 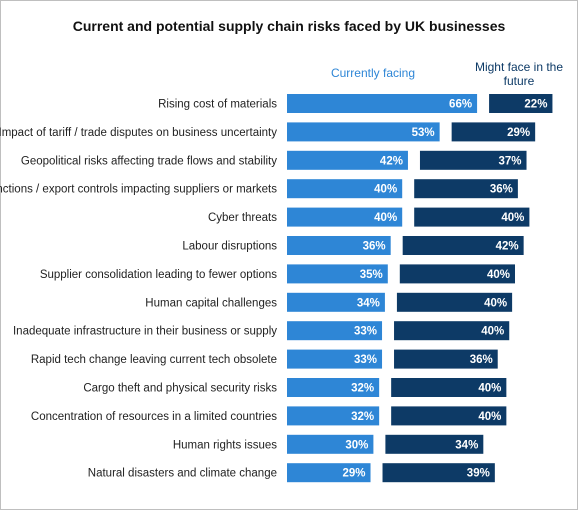 What do you see at coordinates (391, 161) in the screenshot?
I see `value-label-currently-facing: 42%` at bounding box center [391, 161].